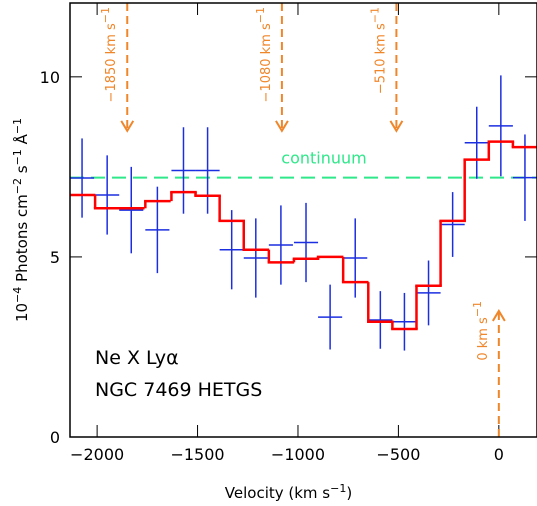 Image resolution: width=537 pixels, height=506 pixels. What do you see at coordinates (483, 339) in the screenshot?
I see `text-part: 0 km s` at bounding box center [483, 339].